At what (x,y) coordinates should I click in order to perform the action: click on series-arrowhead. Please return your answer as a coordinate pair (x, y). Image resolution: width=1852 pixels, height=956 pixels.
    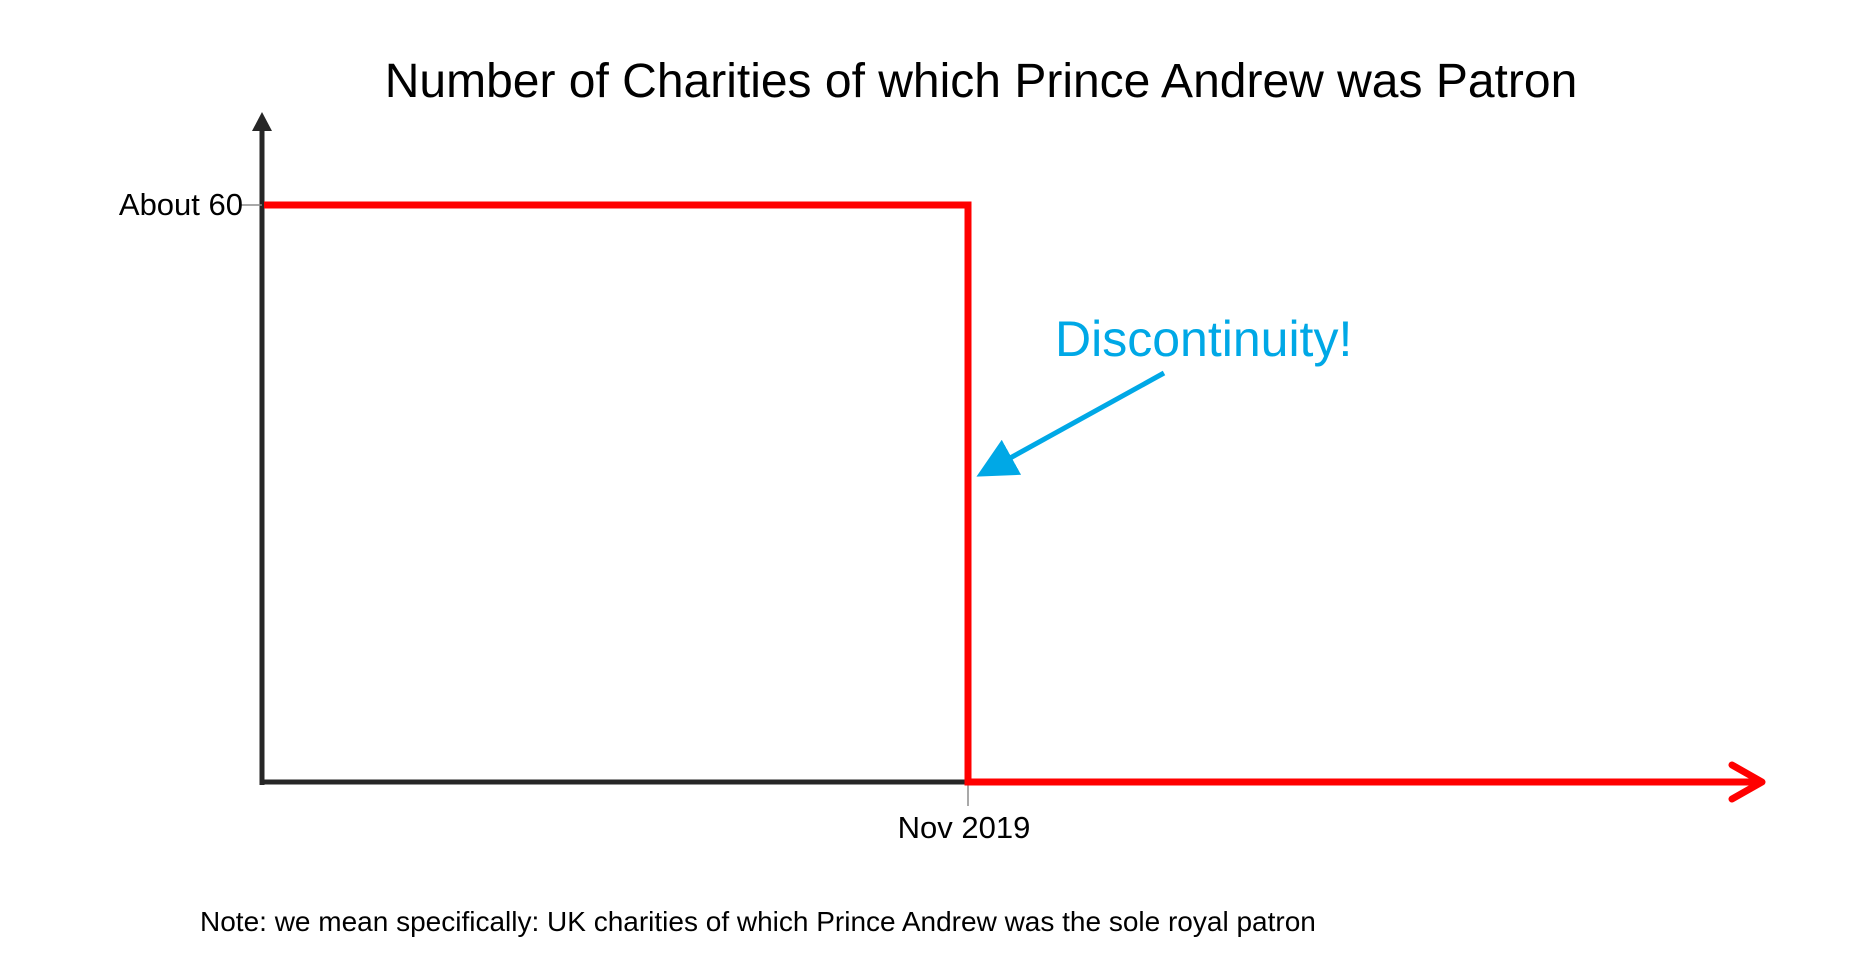
    Looking at the image, I should click on (1747, 782).